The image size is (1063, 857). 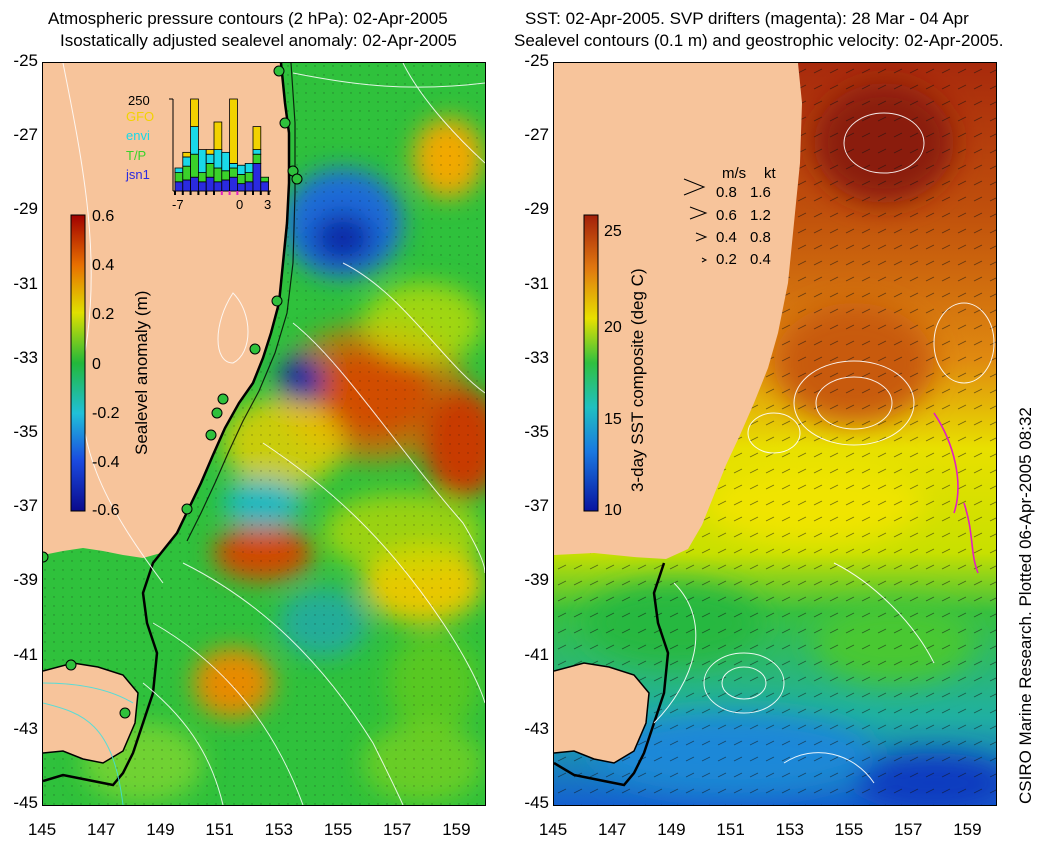 What do you see at coordinates (726, 192) in the screenshot?
I see `speed-row-0-ms: 0.8` at bounding box center [726, 192].